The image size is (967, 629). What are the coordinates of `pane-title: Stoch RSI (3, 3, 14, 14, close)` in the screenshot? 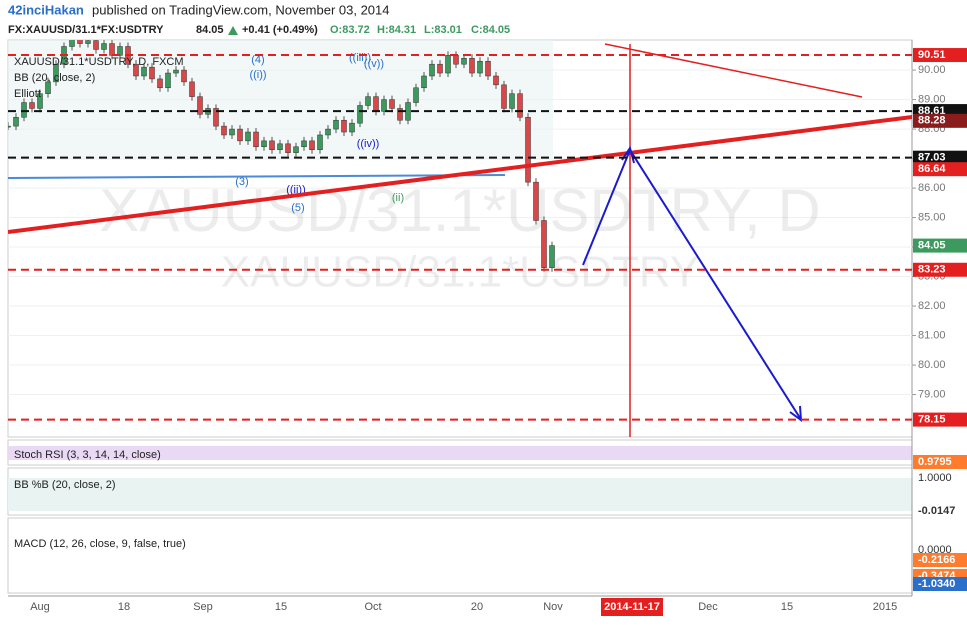 It's located at (87, 455).